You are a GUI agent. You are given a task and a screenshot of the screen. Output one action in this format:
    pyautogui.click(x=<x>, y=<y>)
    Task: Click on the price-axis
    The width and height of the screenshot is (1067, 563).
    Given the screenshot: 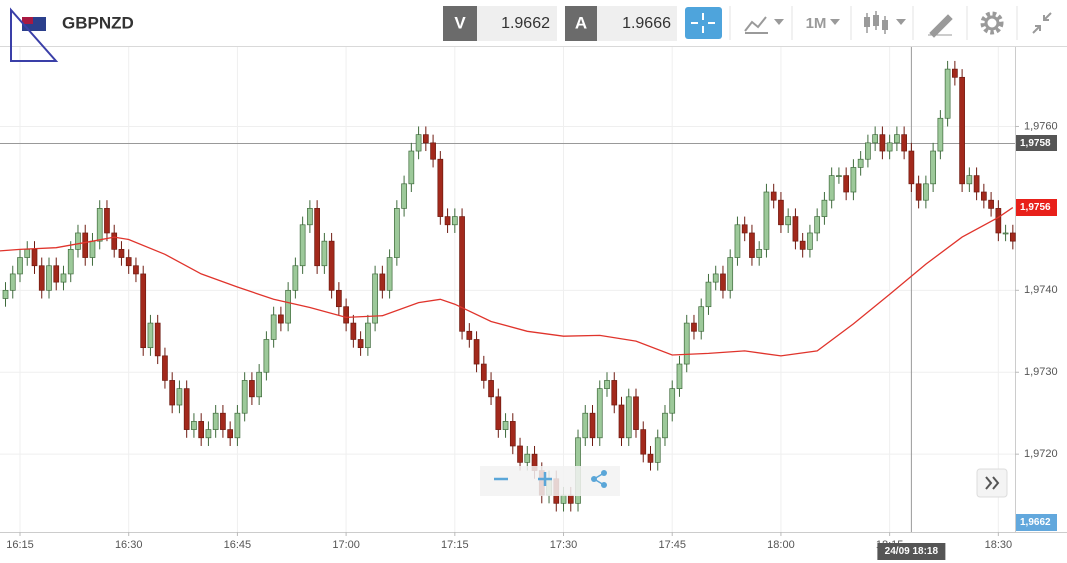 What is the action you would take?
    pyautogui.click(x=1041, y=289)
    